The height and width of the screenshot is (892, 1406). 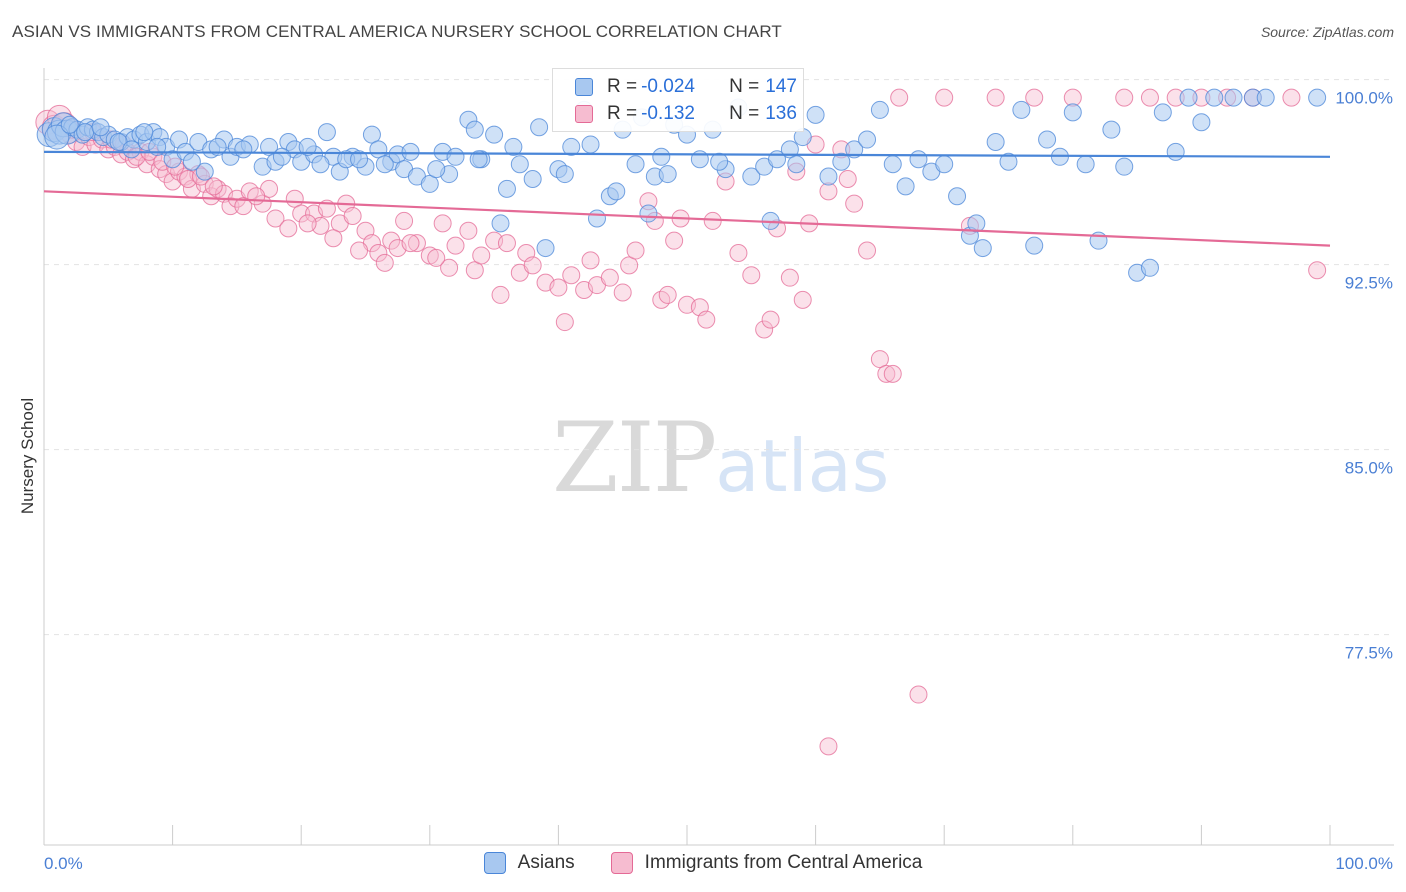 I want to click on asians-legend-label: Asians, so click(x=546, y=862).